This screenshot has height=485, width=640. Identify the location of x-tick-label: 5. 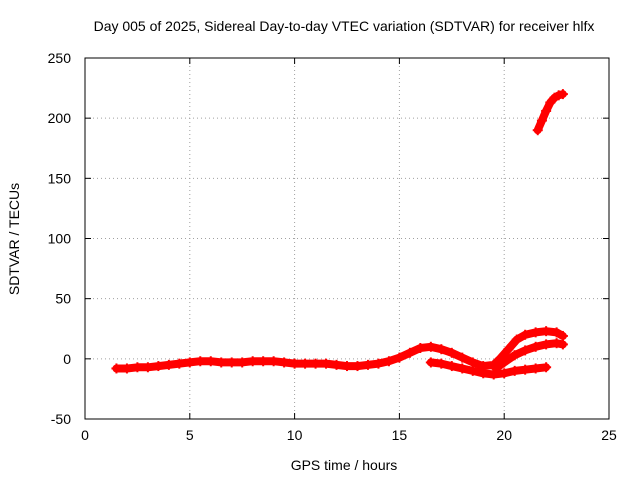
(190, 435).